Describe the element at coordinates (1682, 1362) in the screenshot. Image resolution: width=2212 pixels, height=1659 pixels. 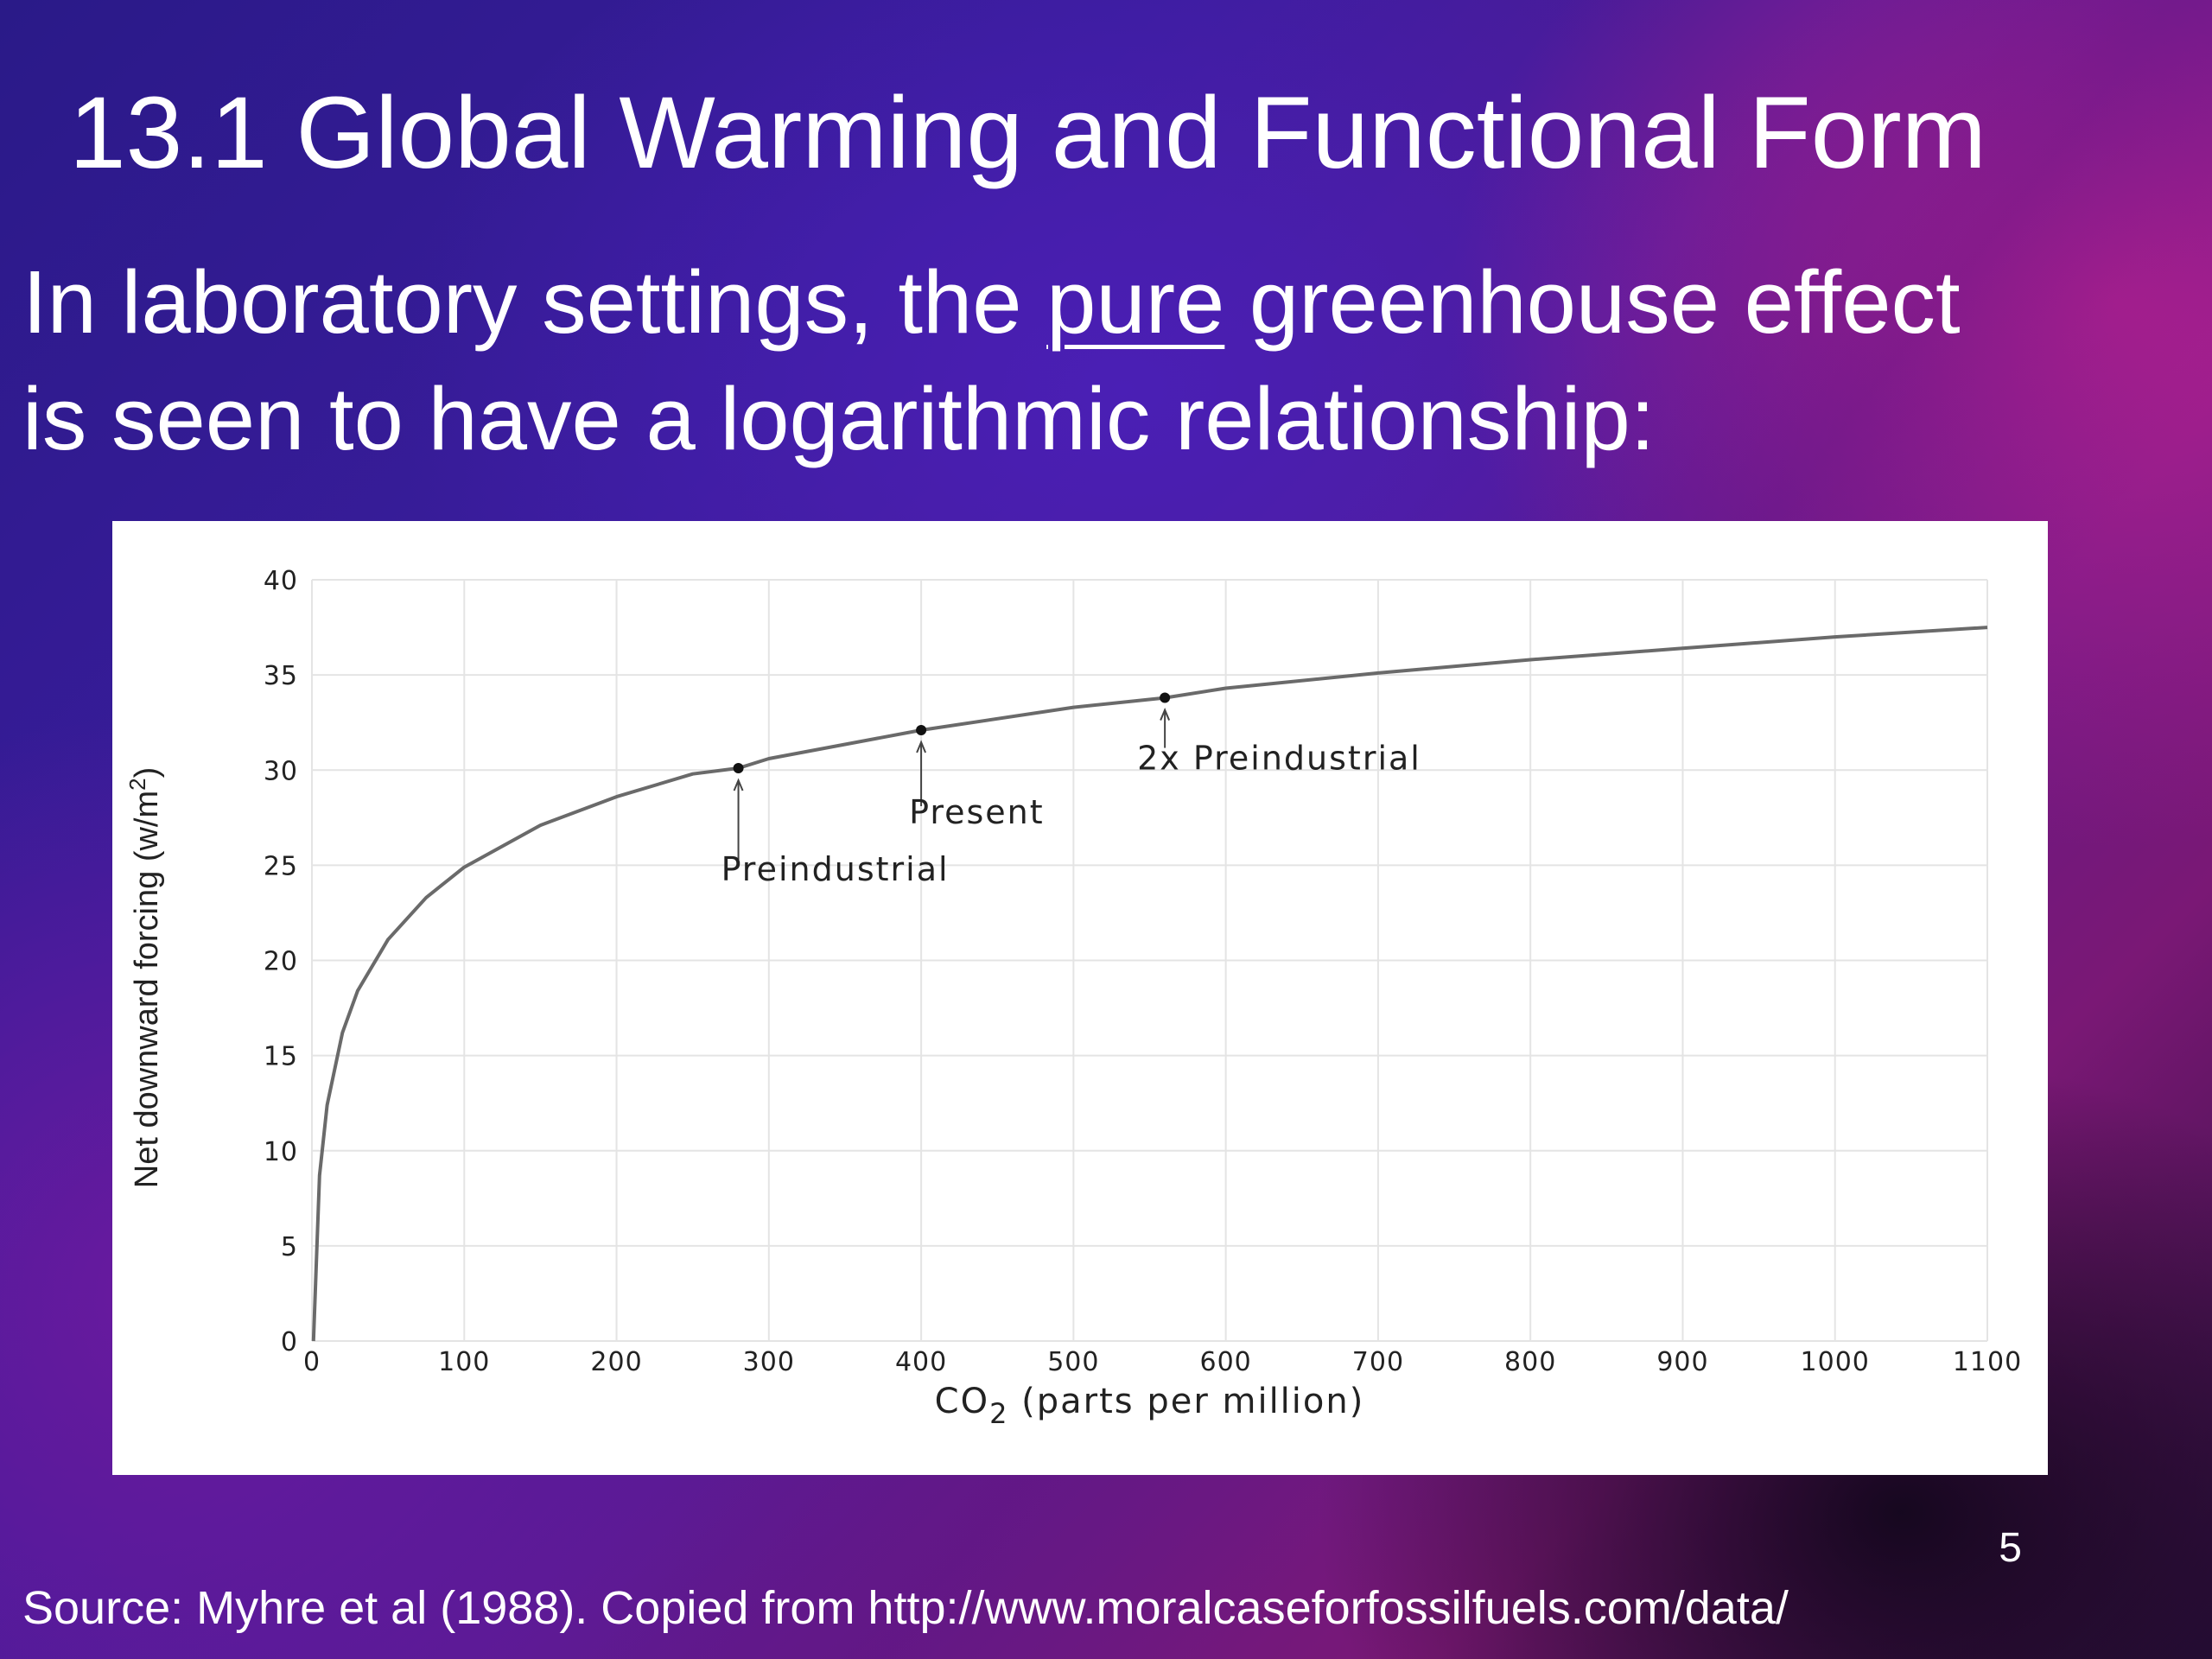
I see `x-tick-label: 900` at that location.